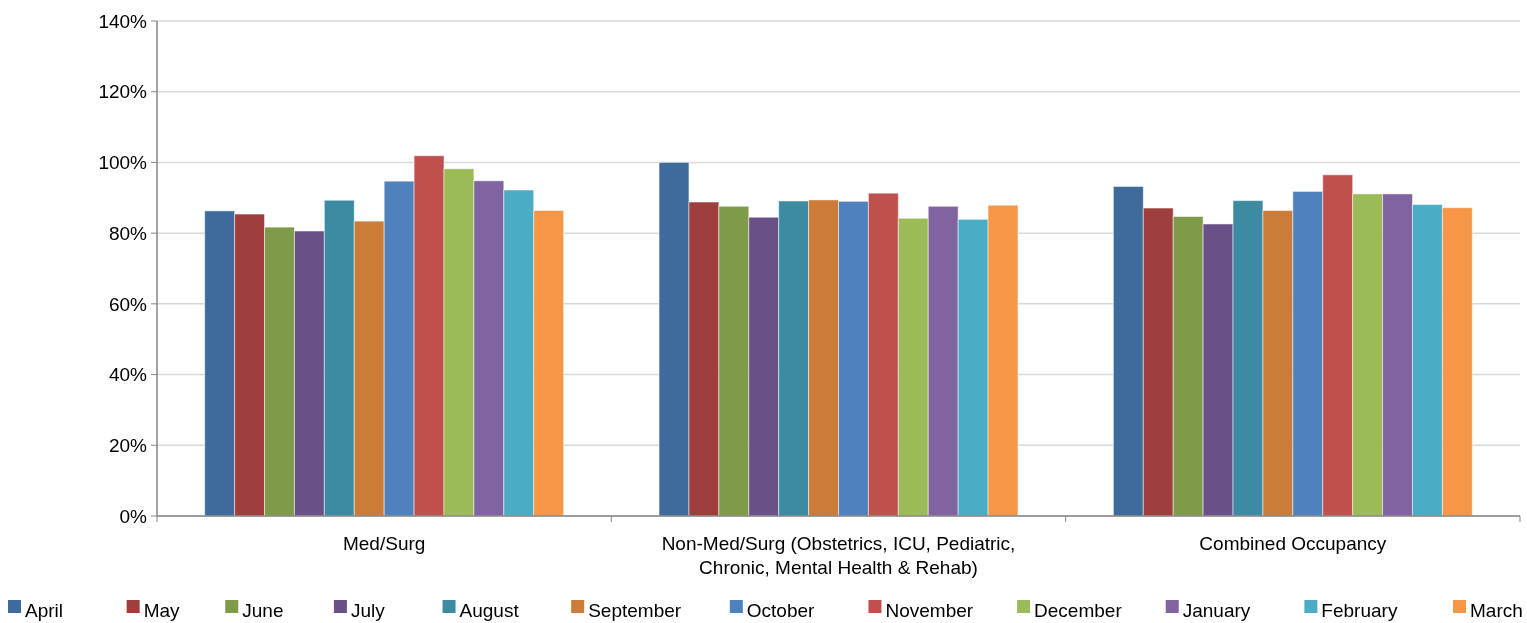  I want to click on y-tick-label: 80%, so click(128, 233).